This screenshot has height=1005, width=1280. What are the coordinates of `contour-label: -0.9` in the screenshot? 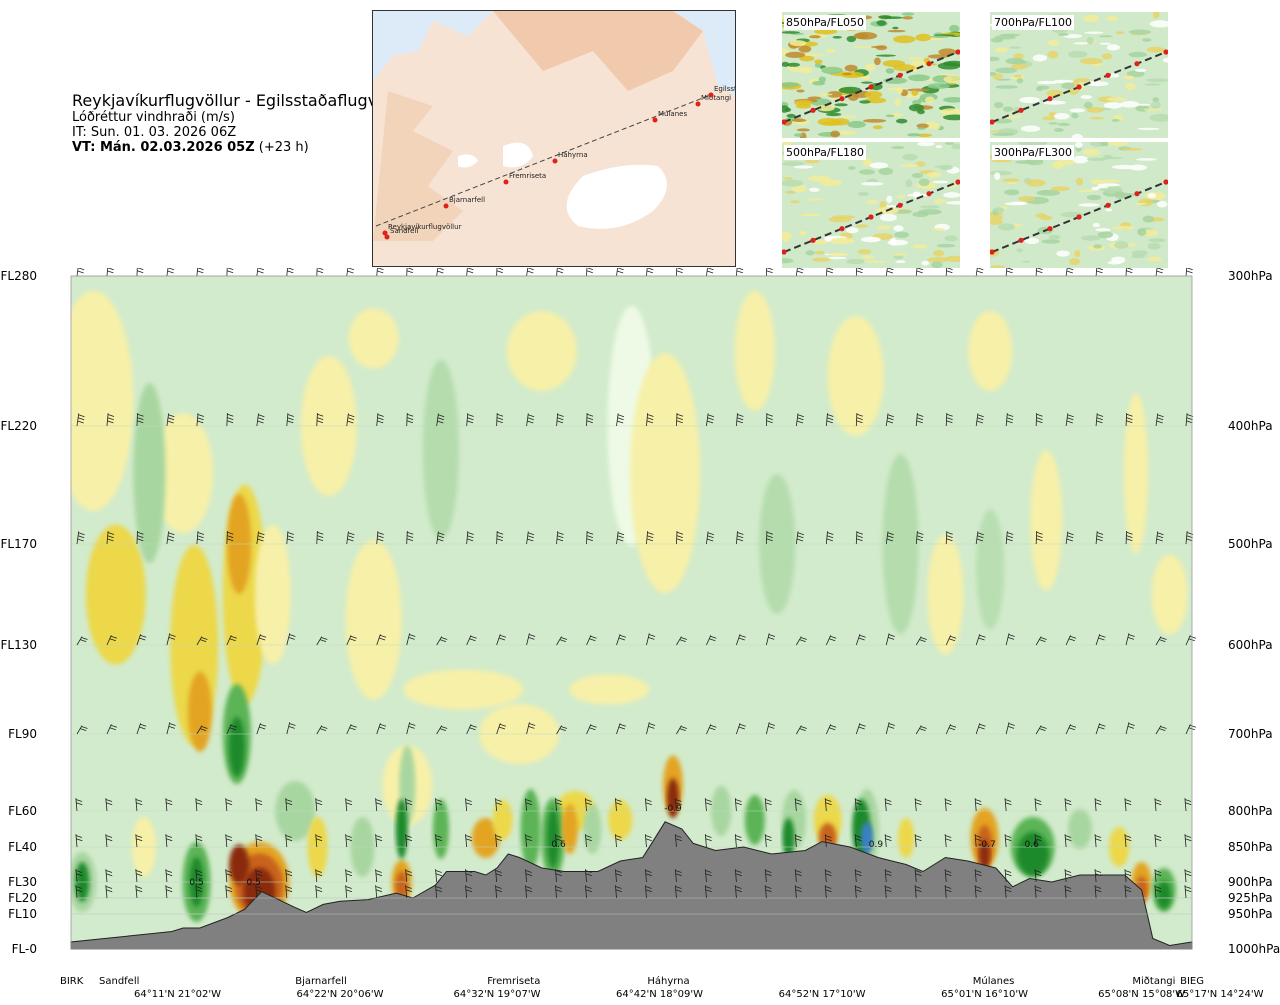 It's located at (673, 809).